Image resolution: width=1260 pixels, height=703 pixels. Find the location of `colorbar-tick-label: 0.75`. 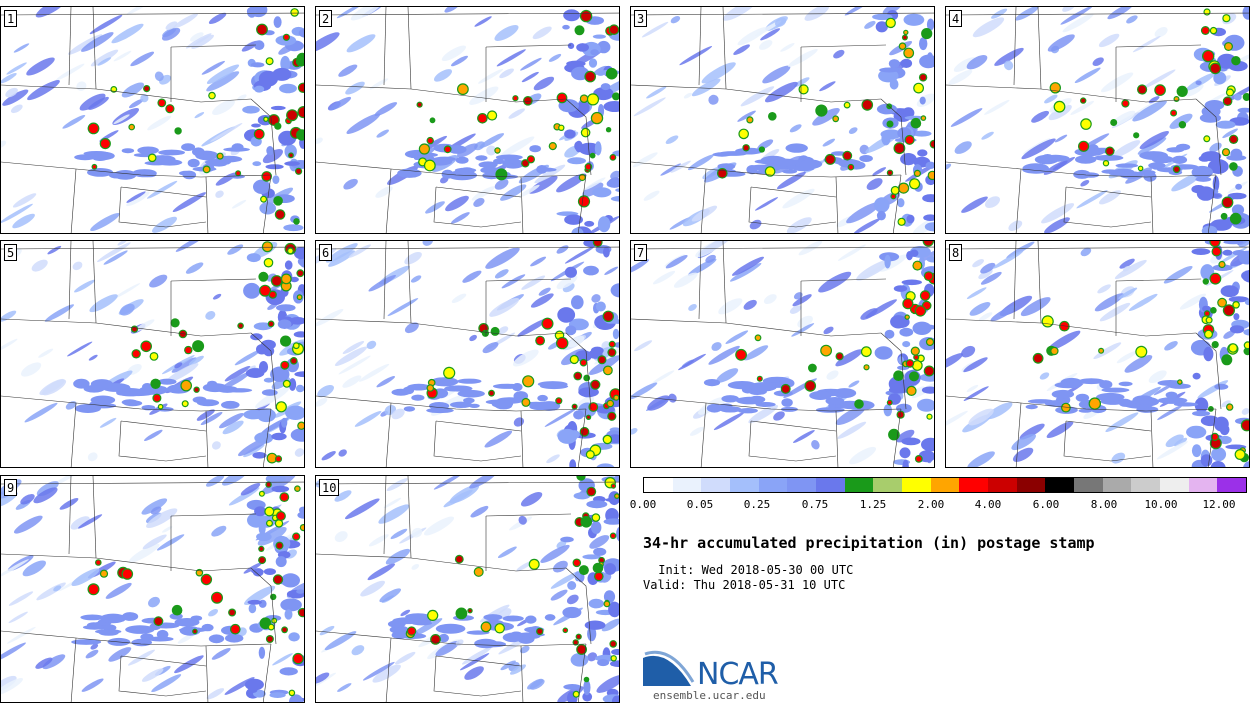

colorbar-tick-label: 0.75 is located at coordinates (815, 504).